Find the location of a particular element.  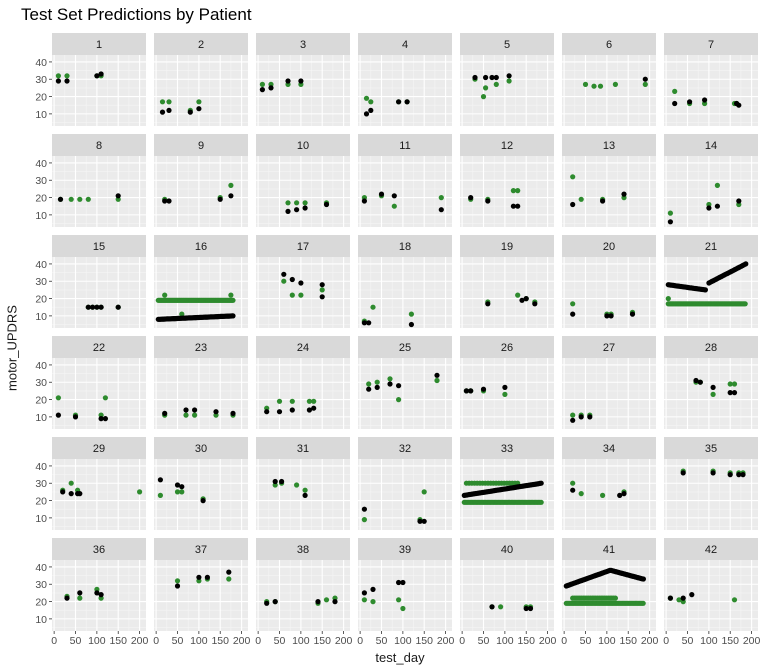

facet-panel-32: 32 is located at coordinates (405, 483).